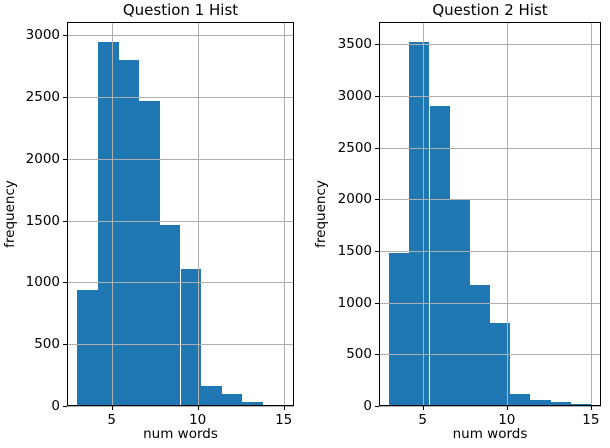 The image size is (610, 448). I want to click on y-tick-label: 3500, so click(354, 44).